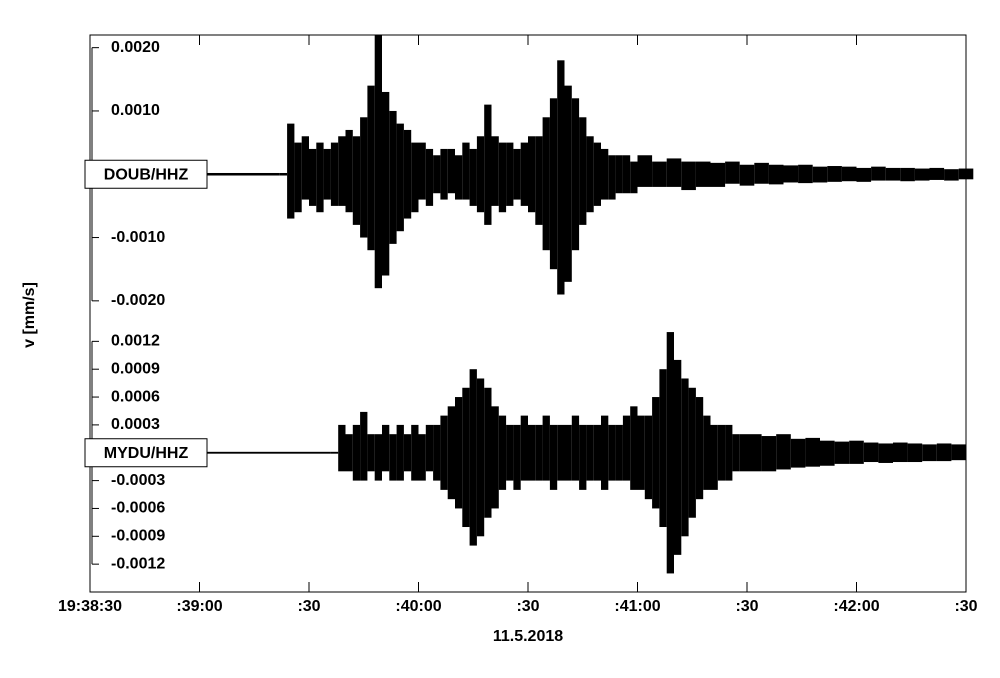 The image size is (1000, 678). Describe the element at coordinates (138, 480) in the screenshot. I see `y-tick-label: -0.0003` at that location.